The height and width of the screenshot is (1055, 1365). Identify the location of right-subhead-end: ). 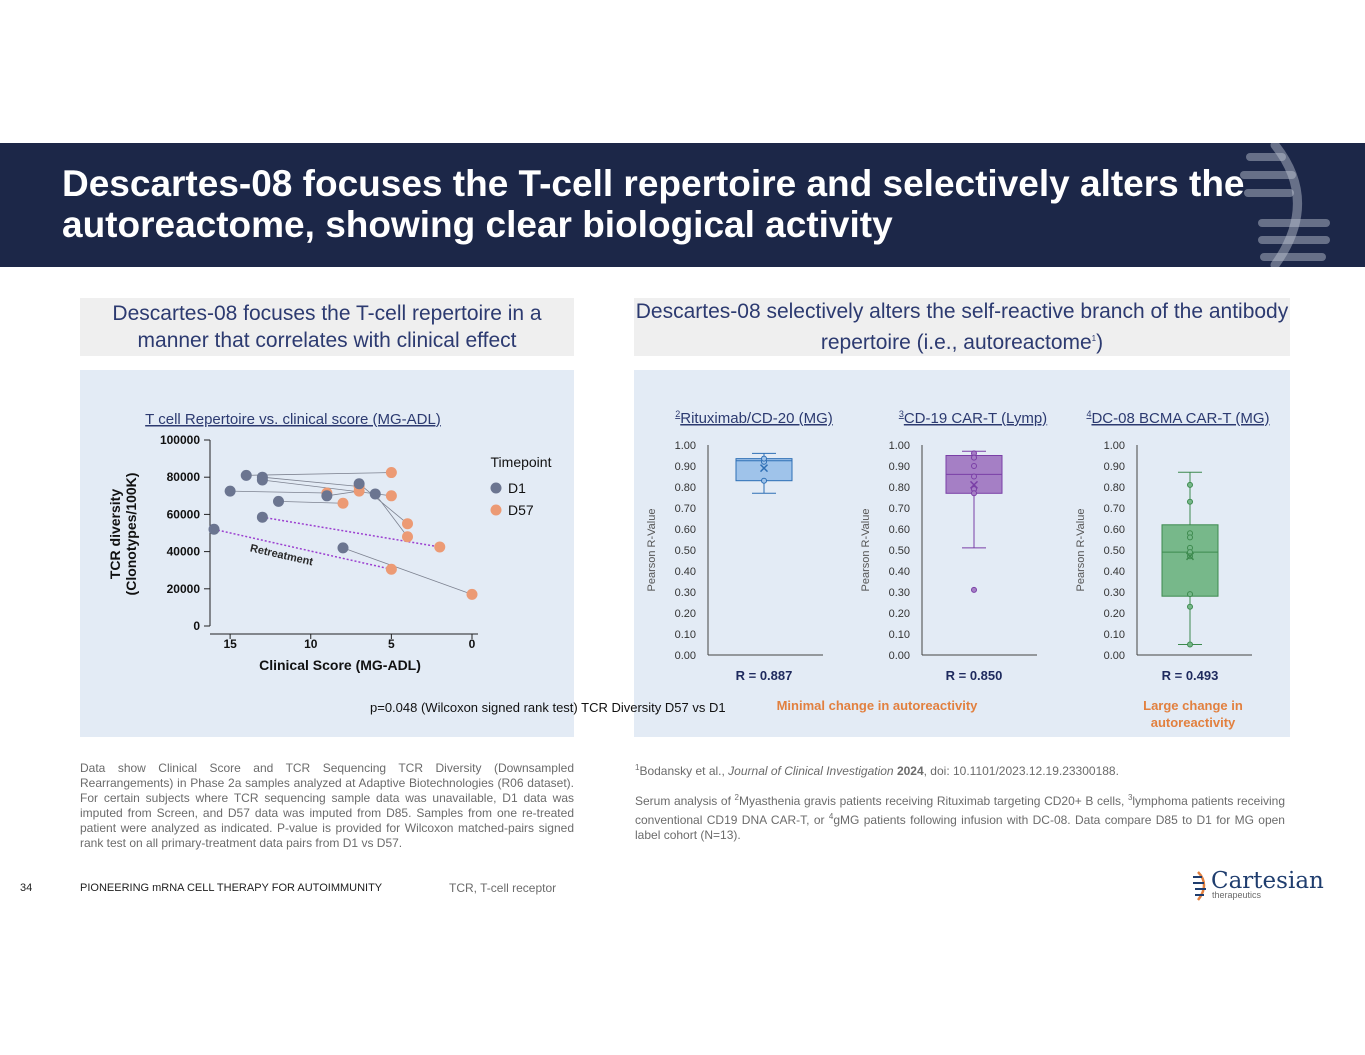
(1100, 342).